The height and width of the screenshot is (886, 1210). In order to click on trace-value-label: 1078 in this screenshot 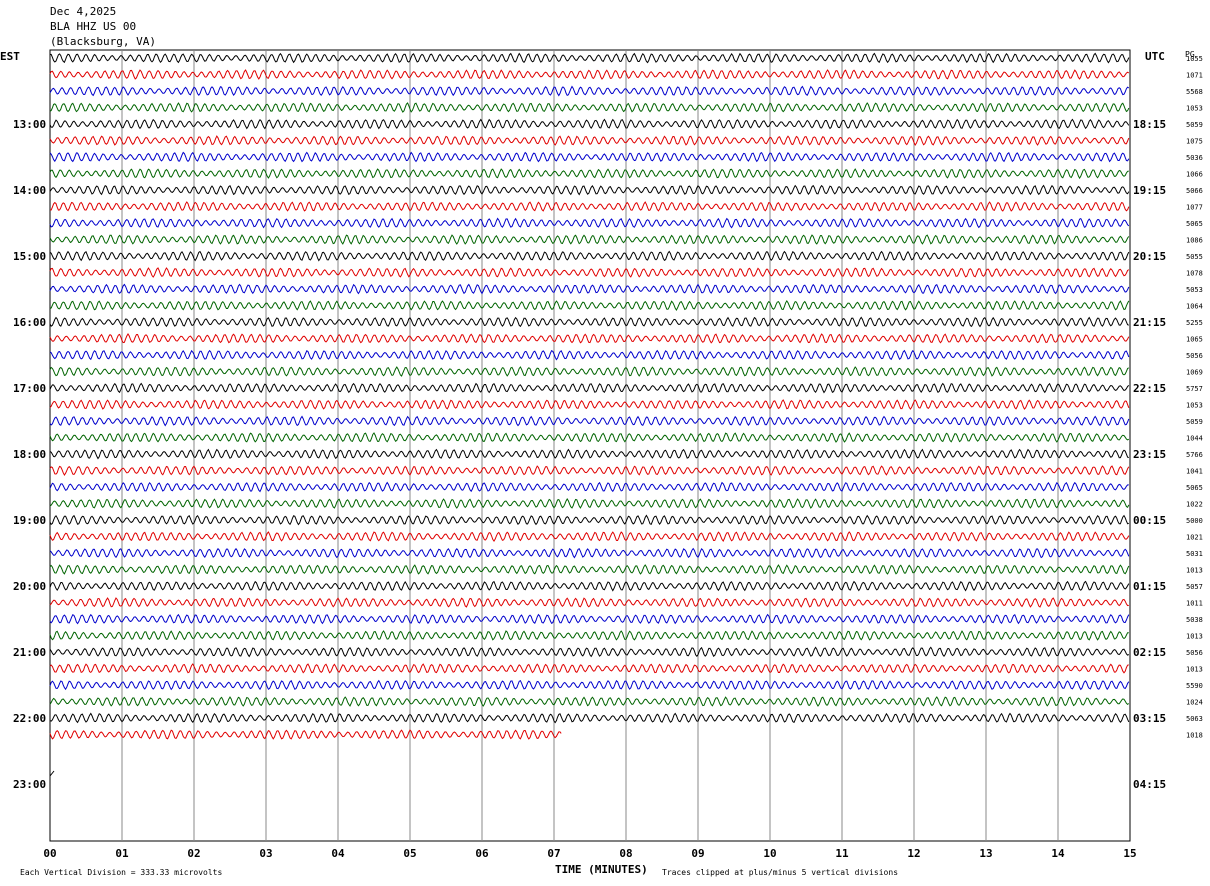, I will do `click(1194, 274)`.